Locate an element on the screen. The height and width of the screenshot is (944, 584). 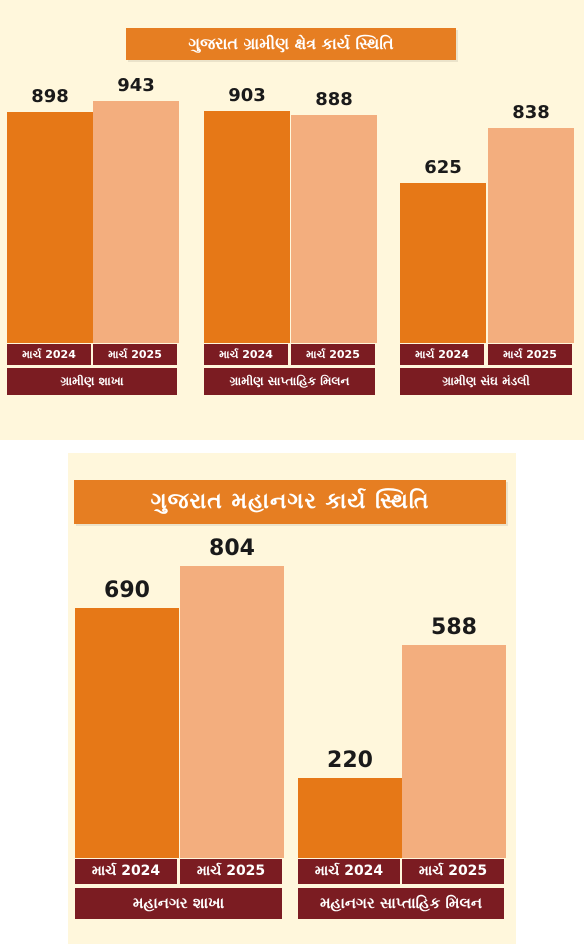
category-label: મહાનગર સાપ્તાહિક મિલન is located at coordinates (401, 903).